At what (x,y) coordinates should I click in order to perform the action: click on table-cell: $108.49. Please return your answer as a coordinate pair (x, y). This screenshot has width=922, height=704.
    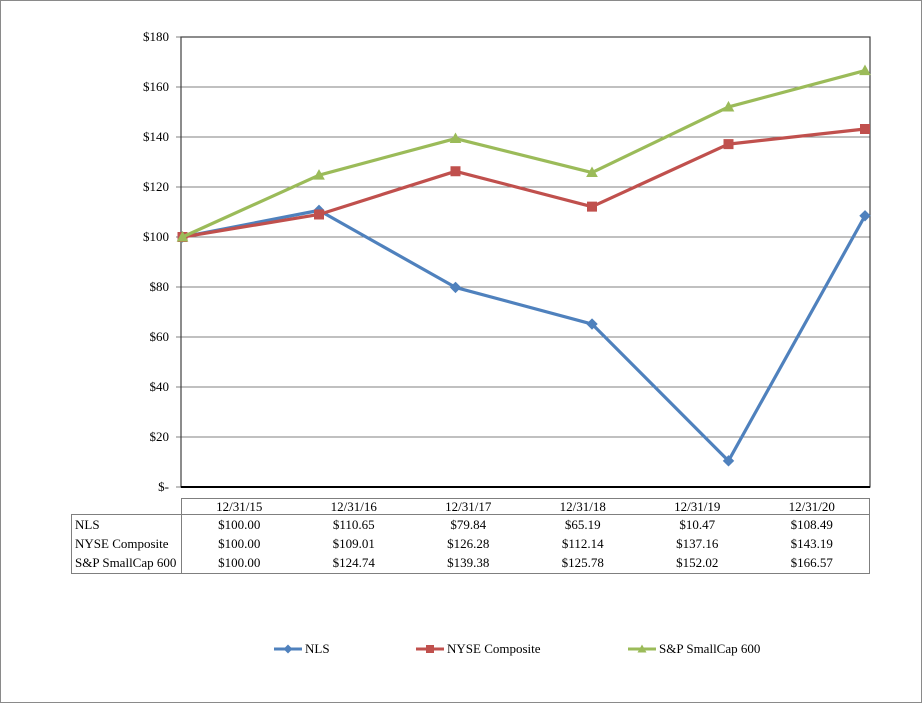
    Looking at the image, I should click on (811, 524).